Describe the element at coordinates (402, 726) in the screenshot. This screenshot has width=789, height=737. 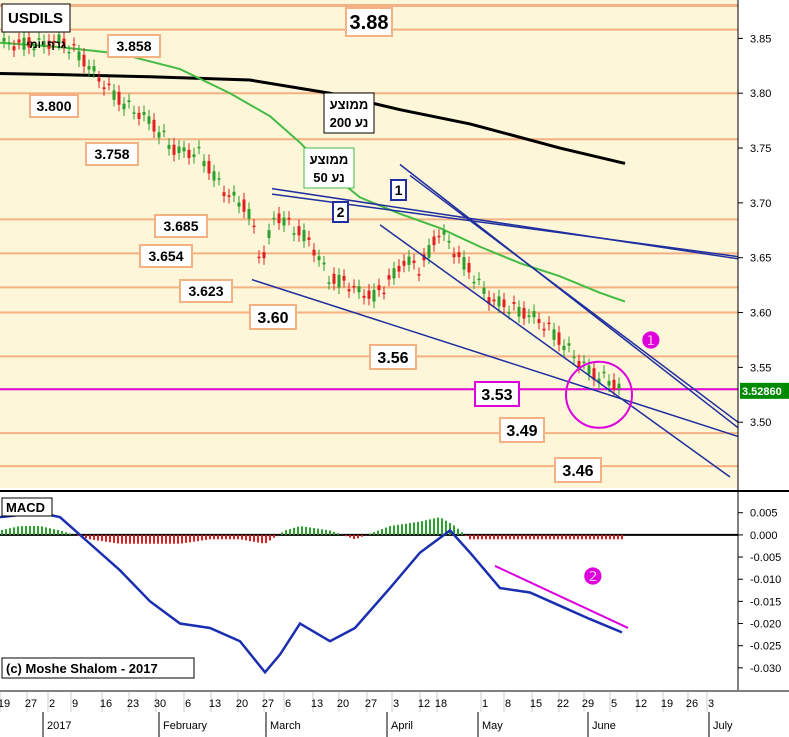
I see `x-month-label: April` at that location.